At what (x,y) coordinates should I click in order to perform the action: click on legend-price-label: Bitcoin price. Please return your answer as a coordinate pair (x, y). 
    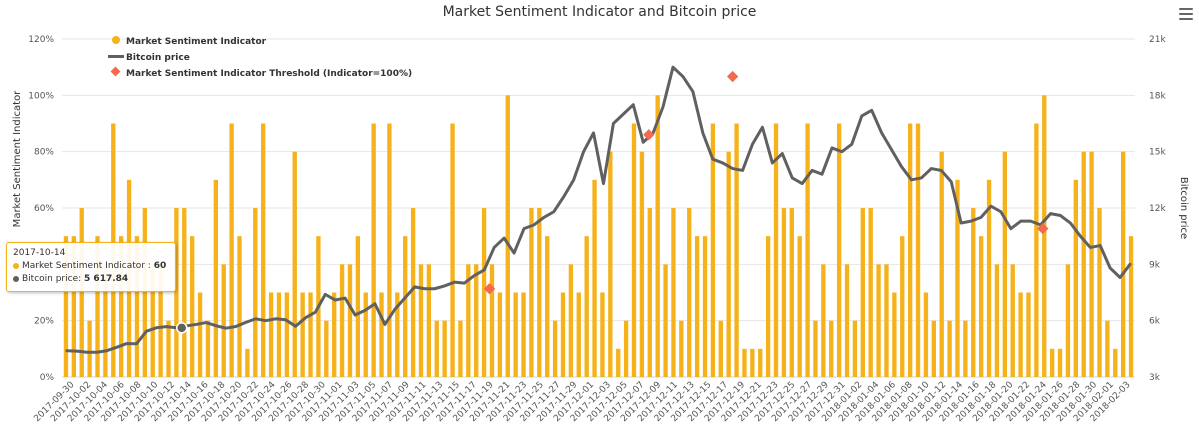
    Looking at the image, I should click on (158, 58).